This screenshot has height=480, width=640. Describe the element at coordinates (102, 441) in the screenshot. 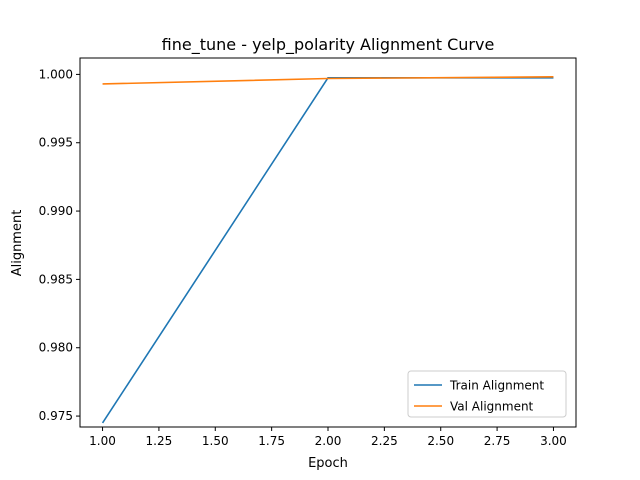

I see `x-tick-label: 1.00` at that location.